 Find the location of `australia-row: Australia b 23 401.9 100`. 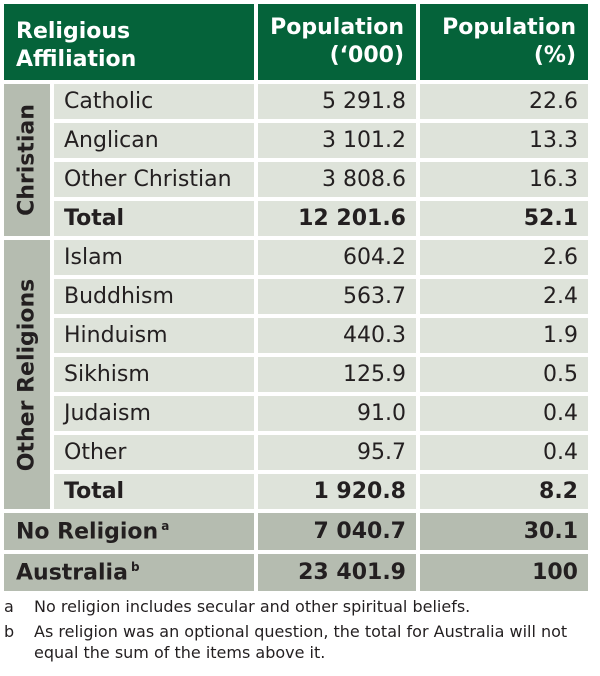

australia-row: Australia b 23 401.9 100 is located at coordinates (296, 572).